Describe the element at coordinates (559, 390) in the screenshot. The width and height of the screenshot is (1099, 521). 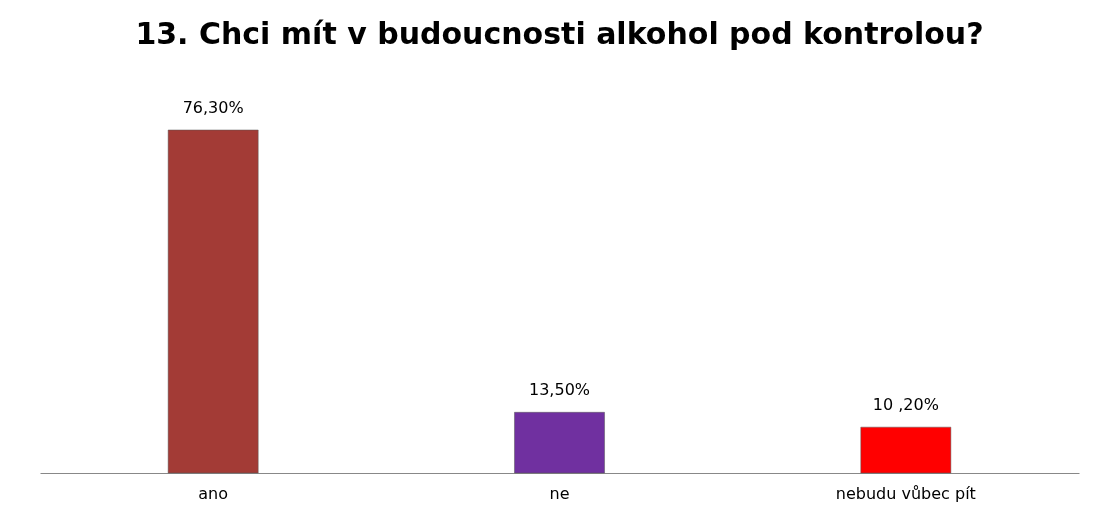
I see `data-label: 13,50%` at that location.